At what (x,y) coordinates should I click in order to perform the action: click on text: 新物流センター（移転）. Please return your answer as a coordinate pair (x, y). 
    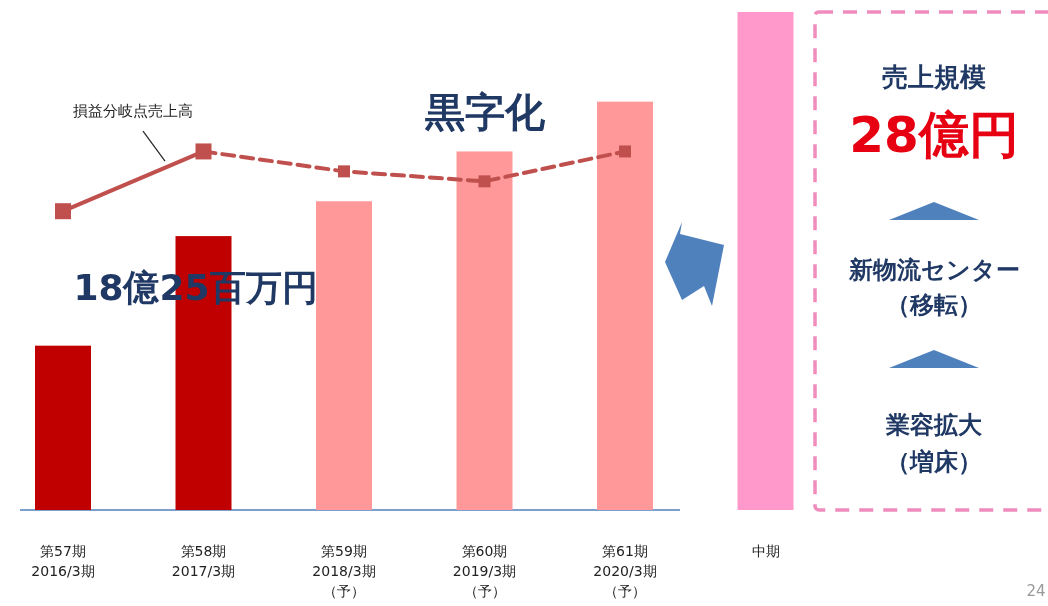
    Looking at the image, I should click on (933, 287).